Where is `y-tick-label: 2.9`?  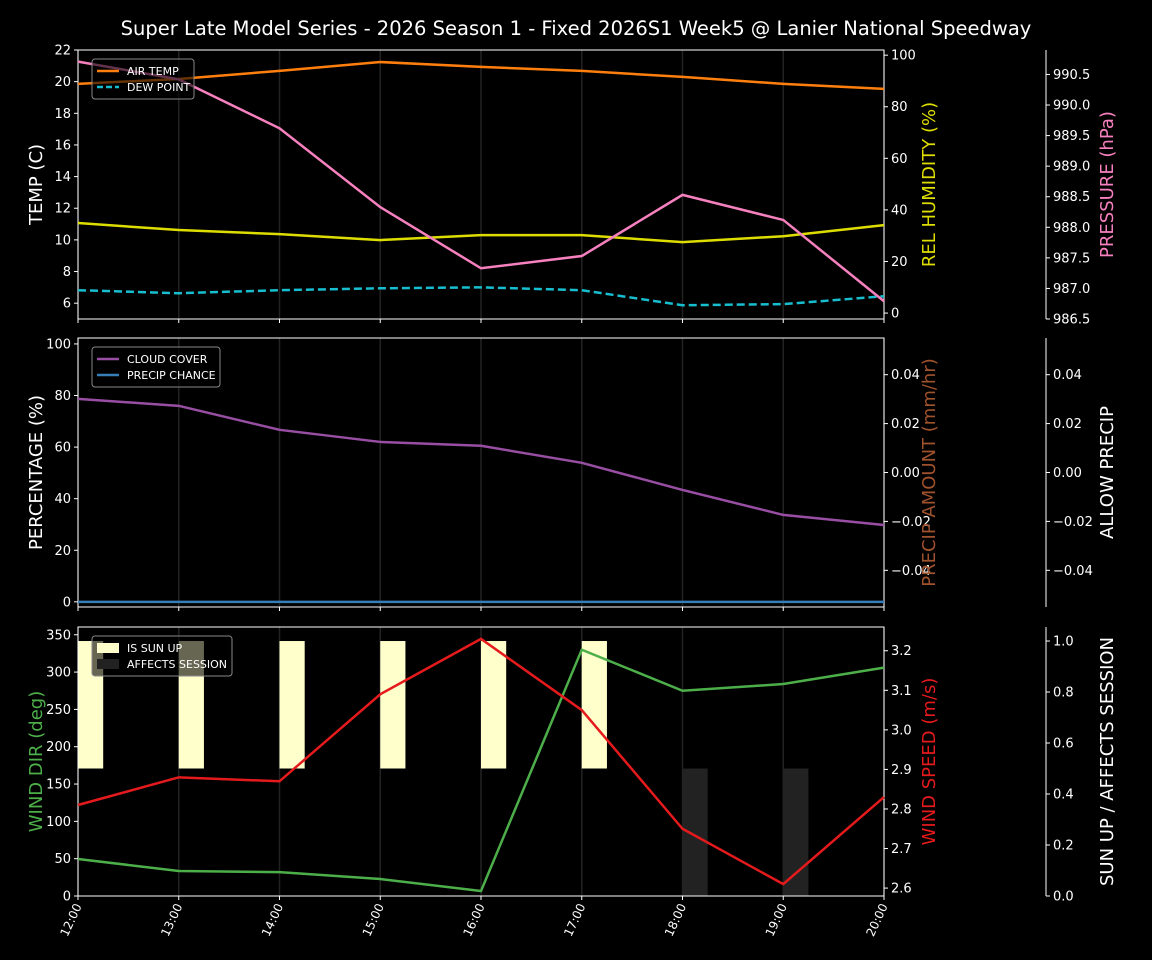
y-tick-label: 2.9 is located at coordinates (901, 770).